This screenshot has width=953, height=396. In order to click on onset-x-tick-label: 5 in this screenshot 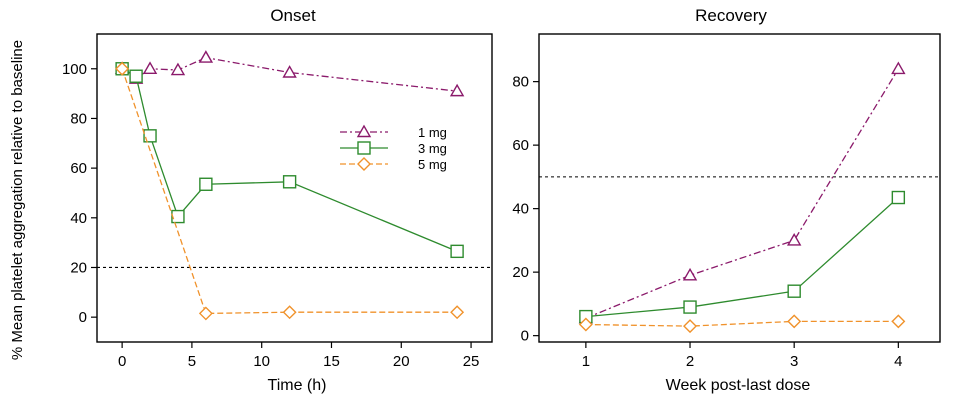, I will do `click(192, 361)`.